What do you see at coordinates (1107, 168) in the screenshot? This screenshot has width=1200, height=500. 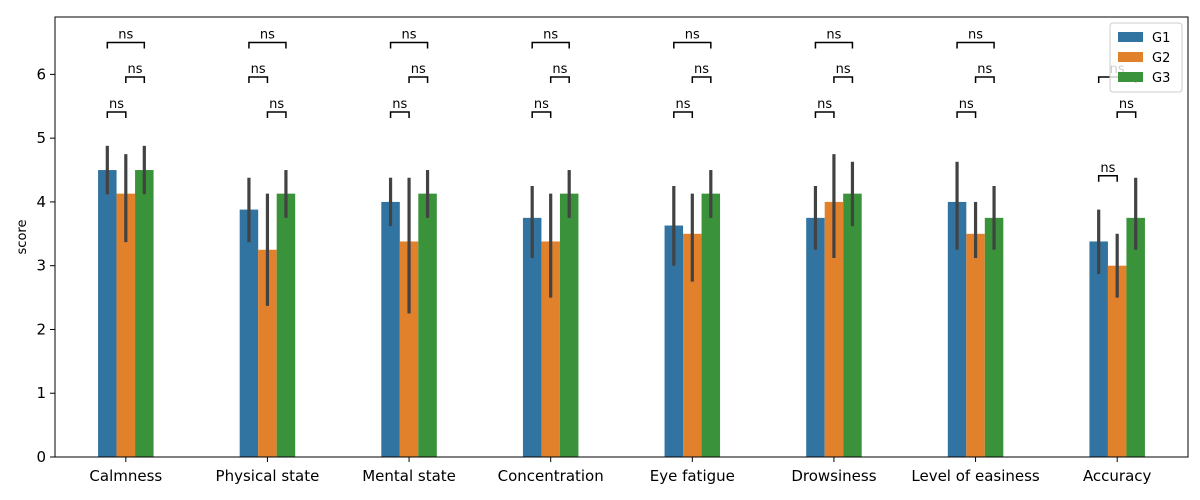 I see `significance-label-21: ns` at bounding box center [1107, 168].